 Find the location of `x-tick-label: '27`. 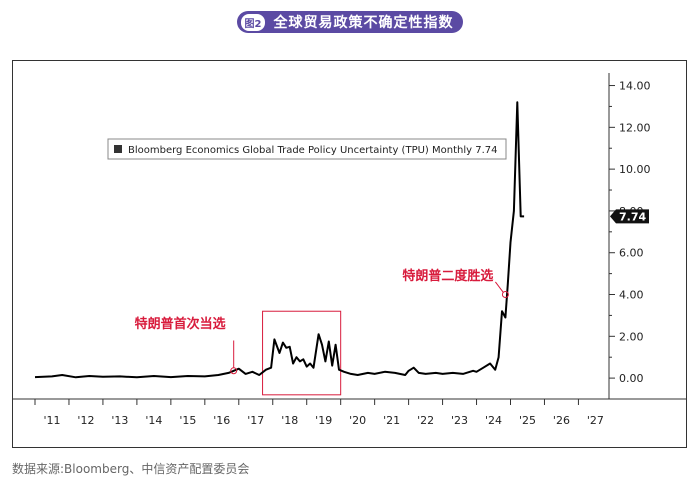

x-tick-label: '27 is located at coordinates (595, 420).